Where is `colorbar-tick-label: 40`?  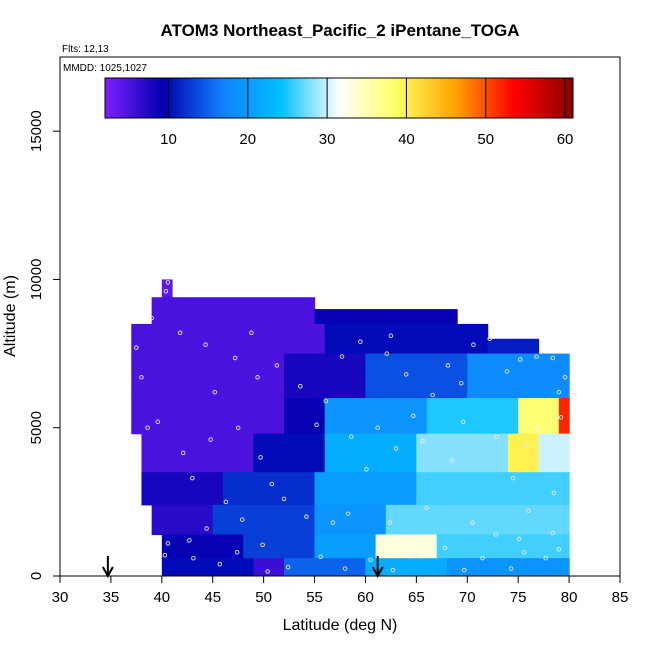
colorbar-tick-label: 40 is located at coordinates (406, 139).